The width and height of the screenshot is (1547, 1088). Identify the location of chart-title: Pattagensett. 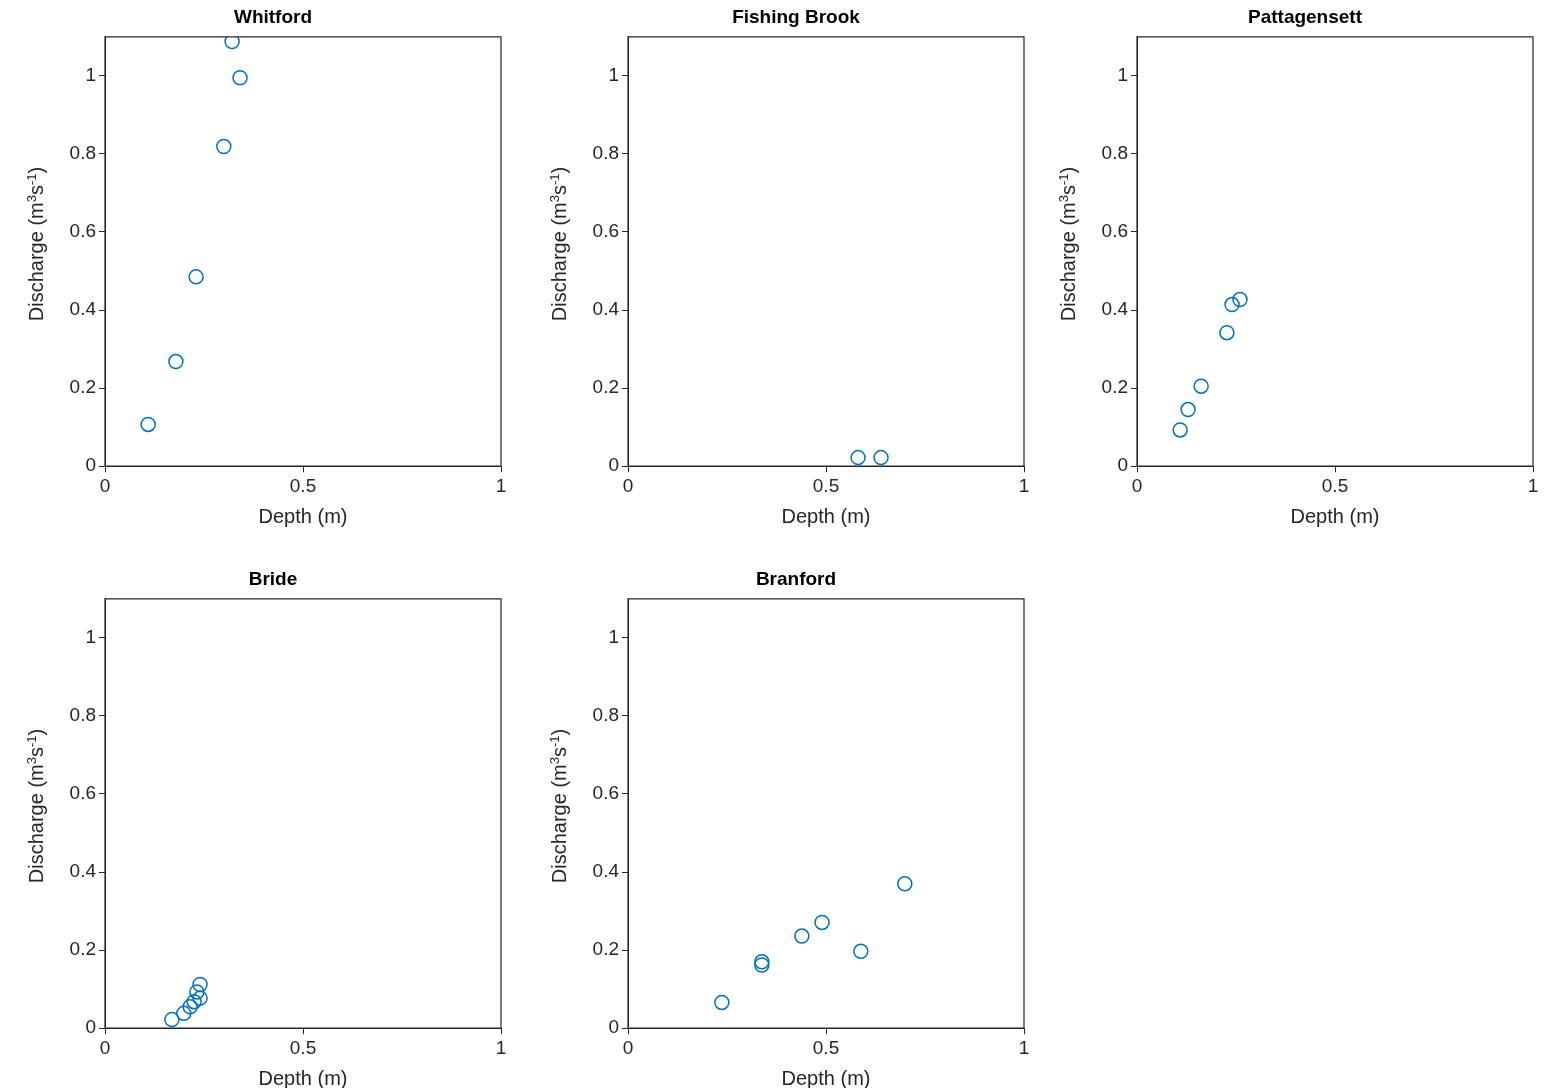
(1305, 16).